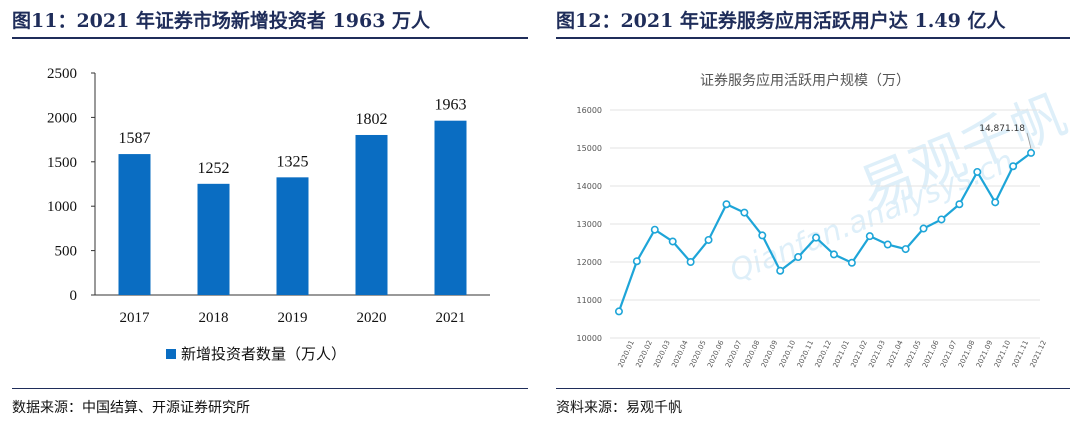 The image size is (1080, 427). I want to click on x-tick-label: 2021.01, so click(841, 354).